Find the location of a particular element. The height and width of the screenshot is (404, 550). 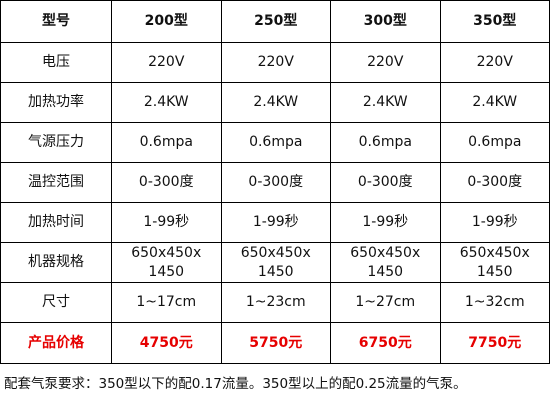

table-row: 温控范围 0-300度 0-300度 0-300度 0-300度 is located at coordinates (275, 182).